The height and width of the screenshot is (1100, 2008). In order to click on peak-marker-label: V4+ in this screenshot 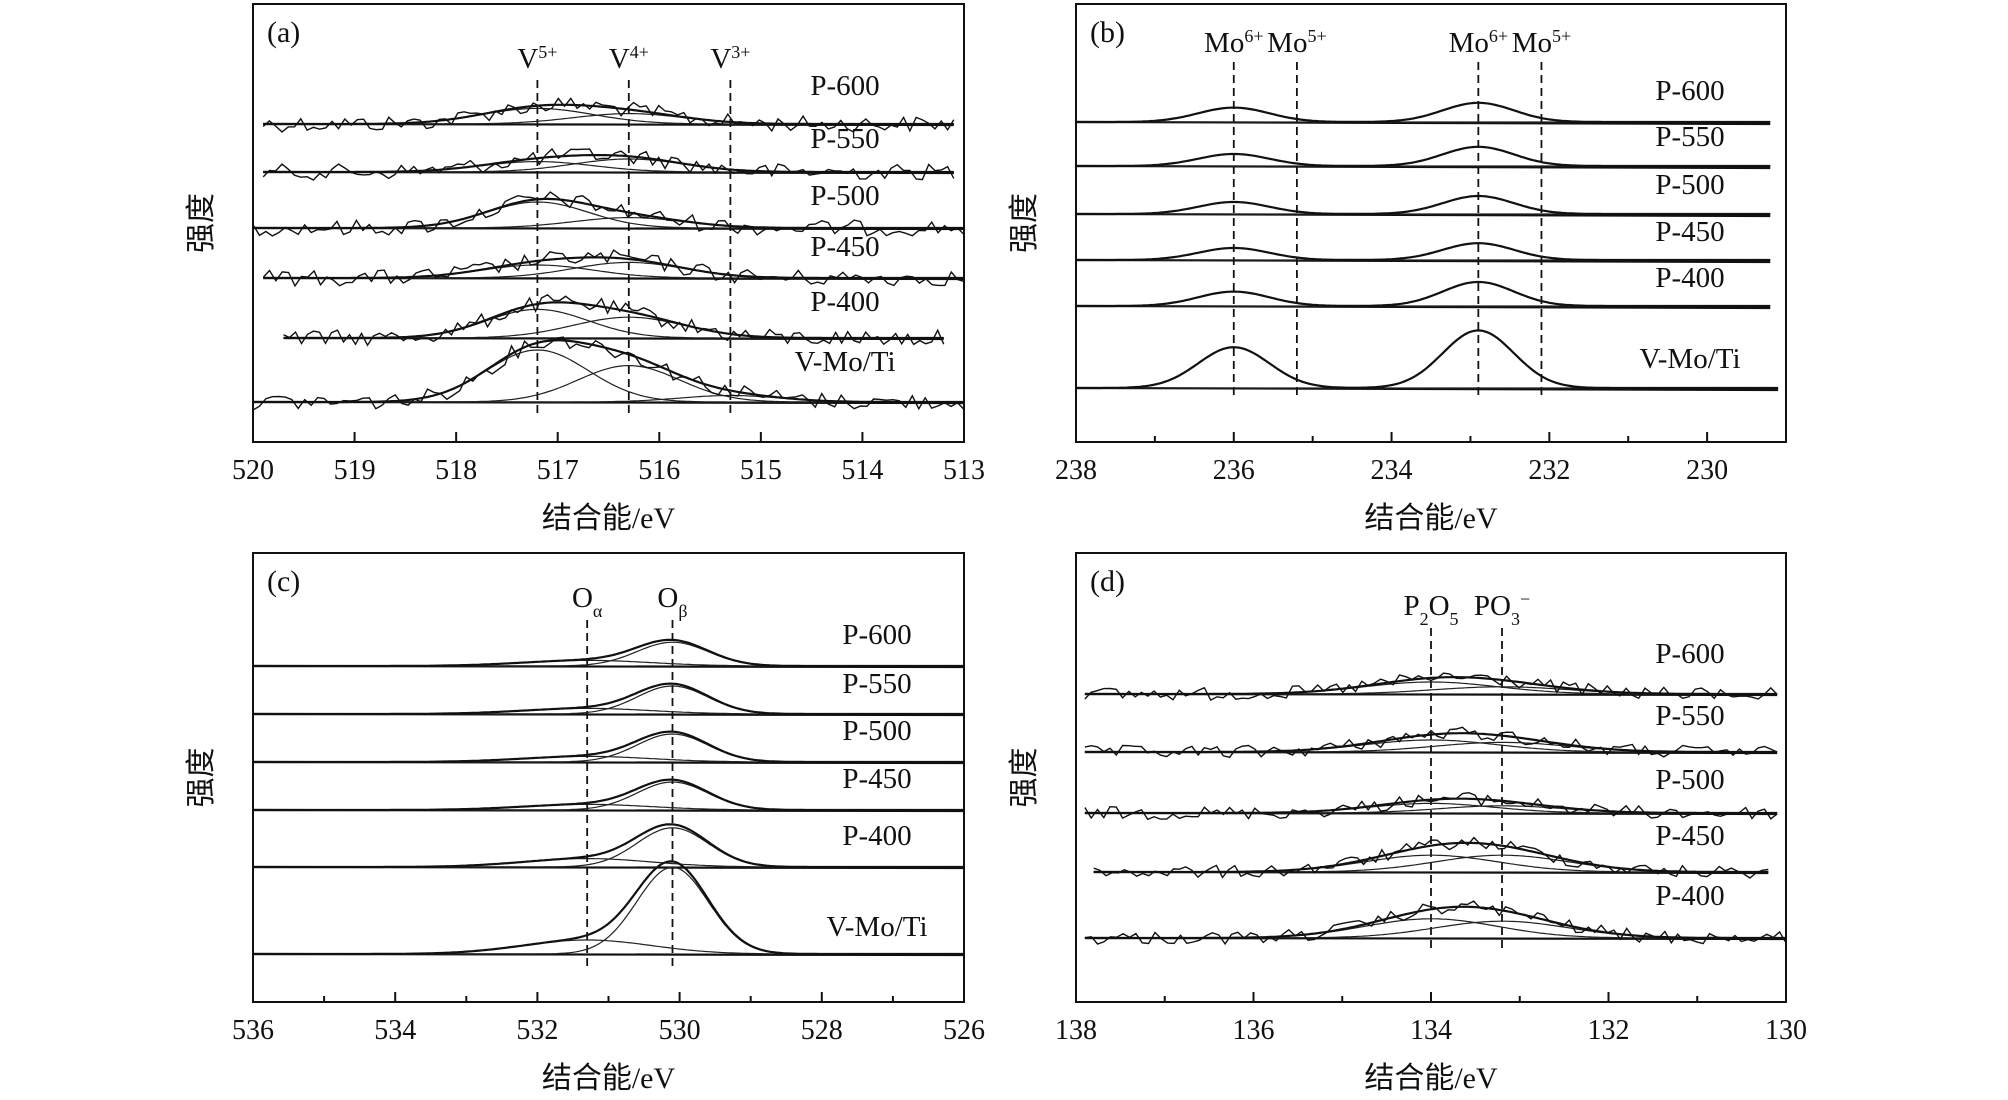, I will do `click(629, 58)`.